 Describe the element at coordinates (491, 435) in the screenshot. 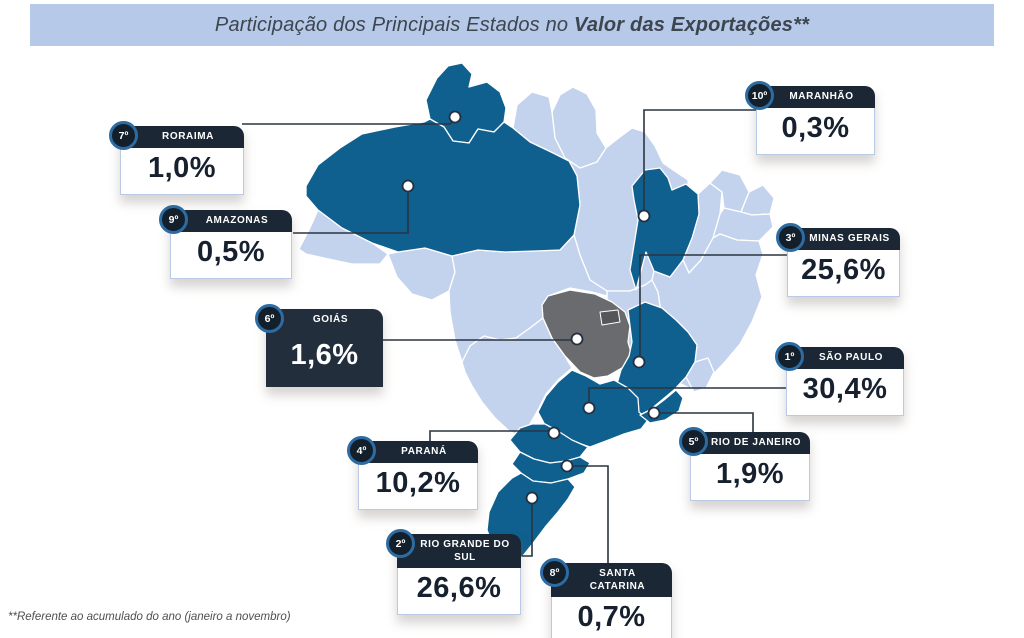

I see `leader-parana` at that location.